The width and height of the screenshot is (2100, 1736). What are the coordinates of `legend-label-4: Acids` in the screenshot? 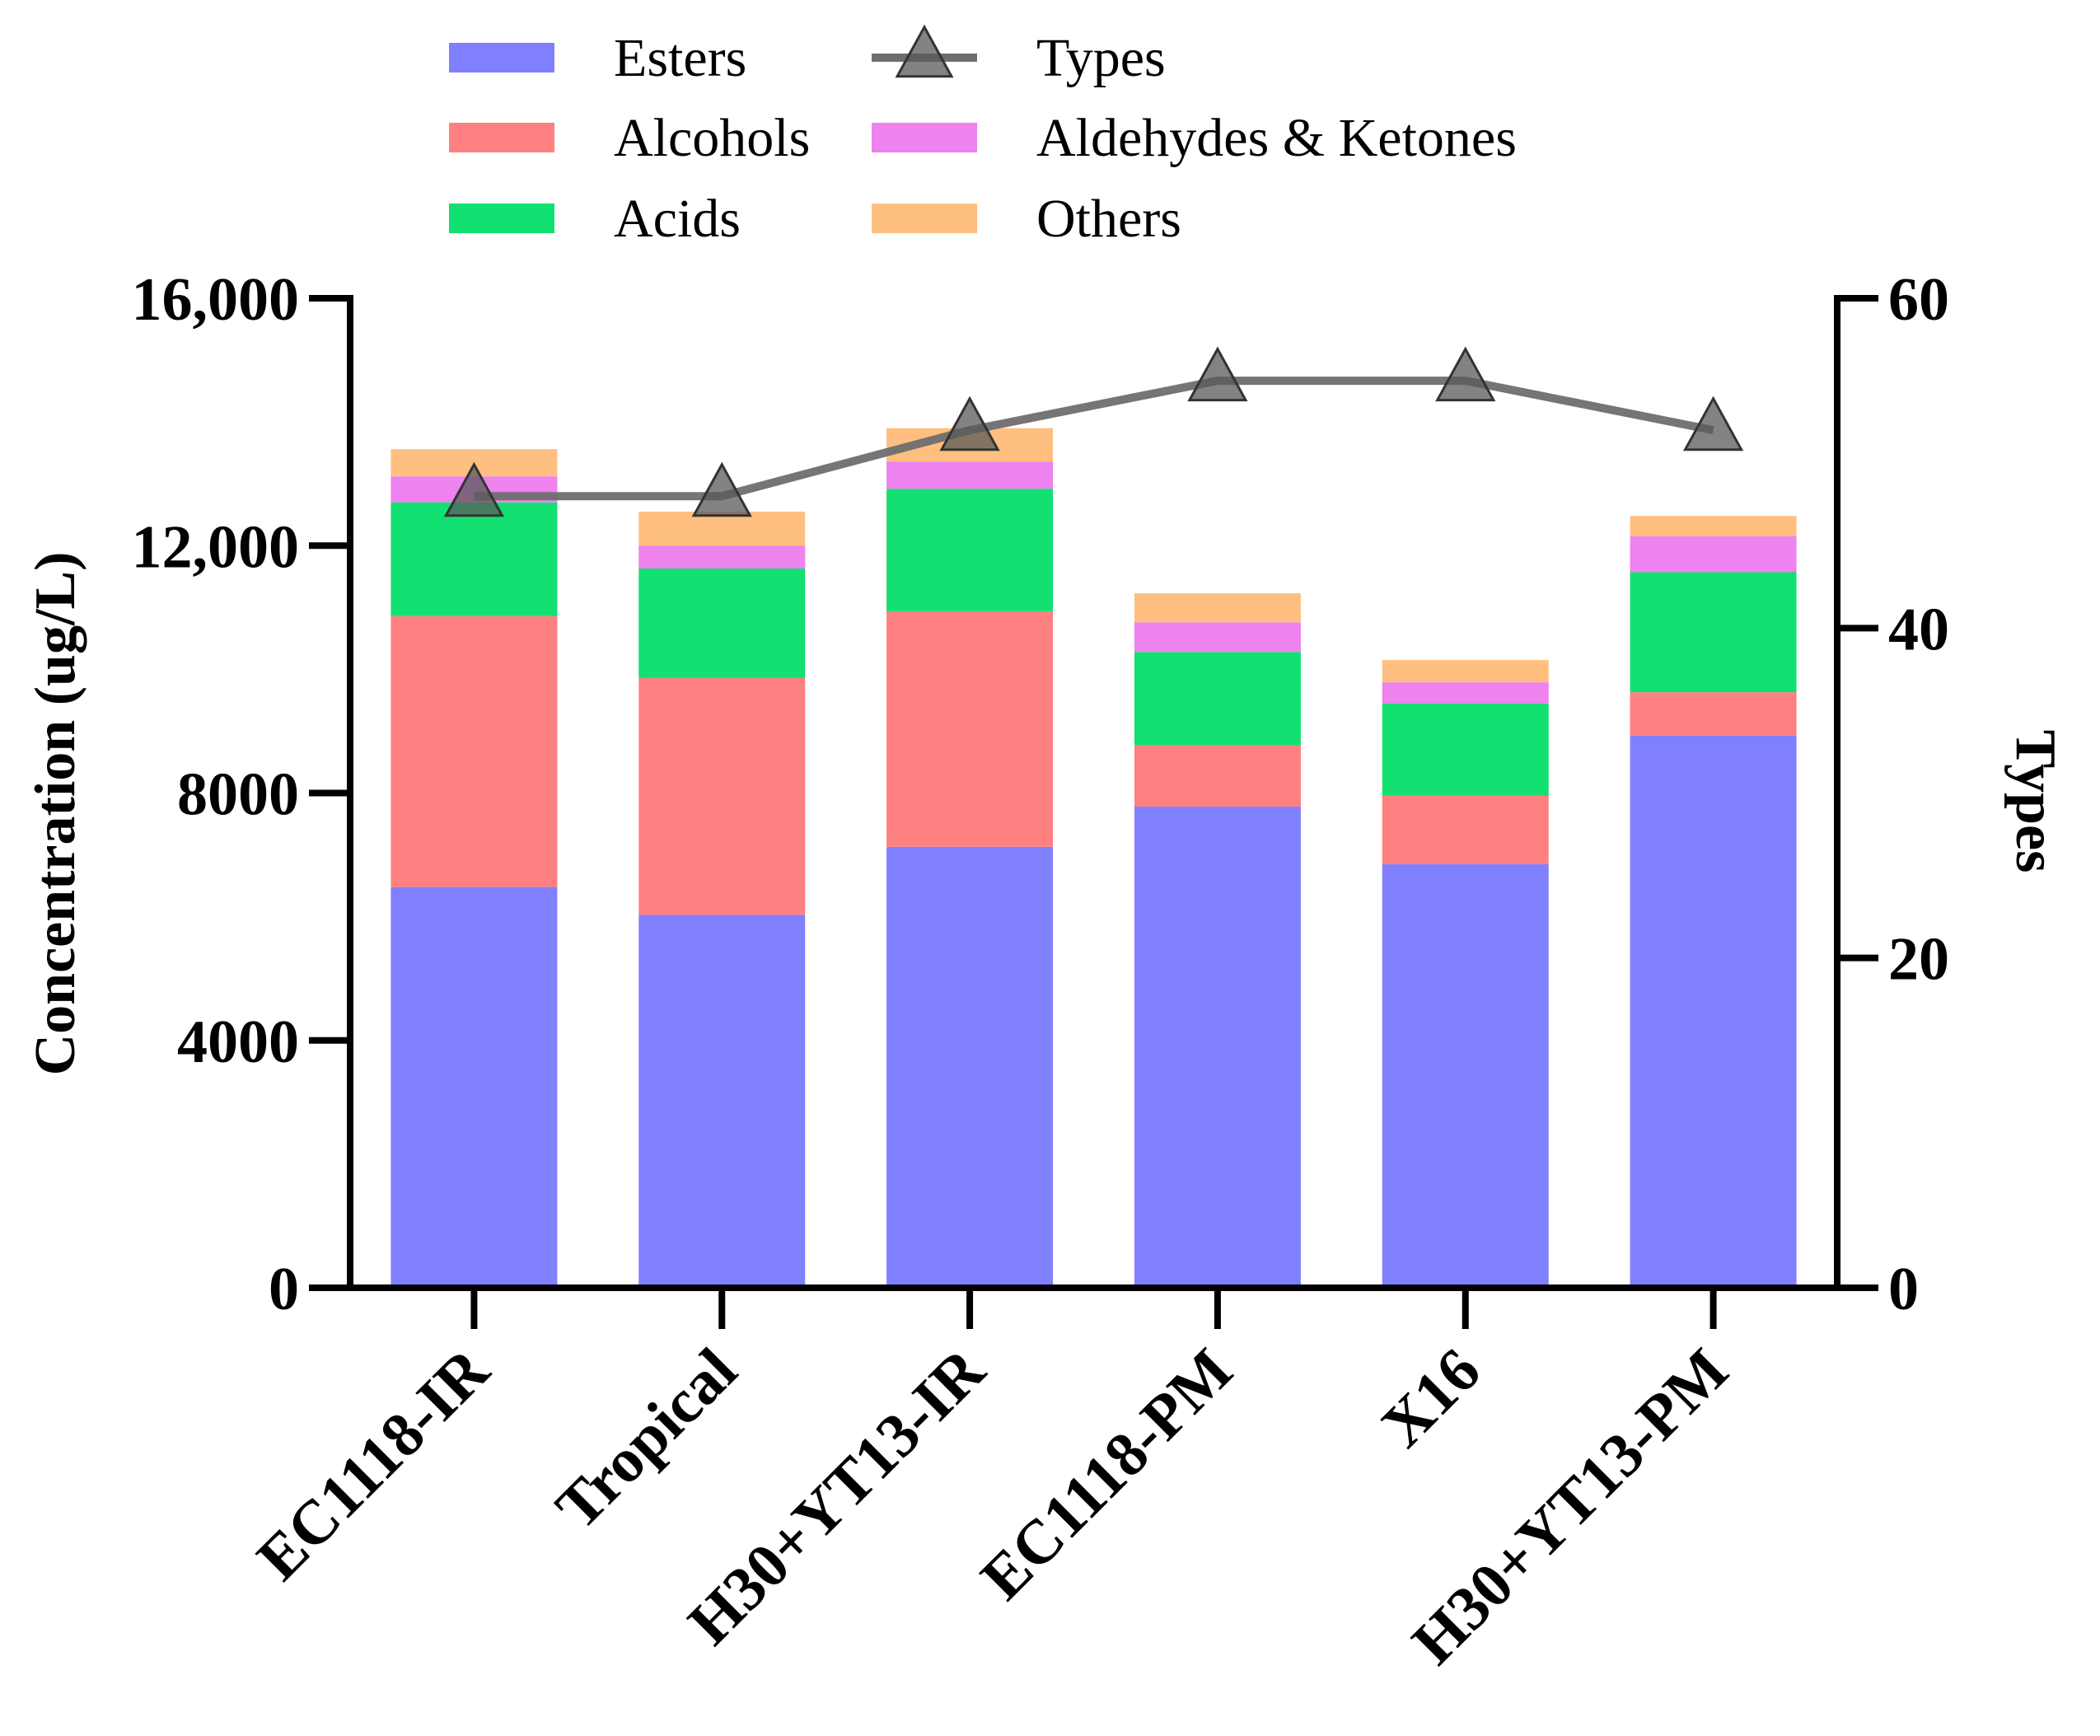 It's located at (678, 219).